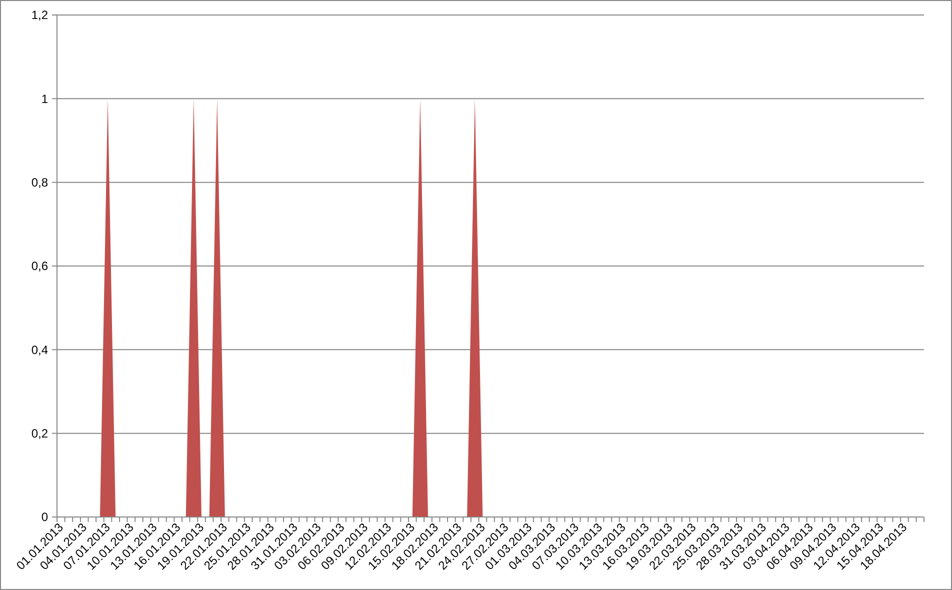  Describe the element at coordinates (39, 349) in the screenshot. I see `y-tick-label: 0,4` at that location.